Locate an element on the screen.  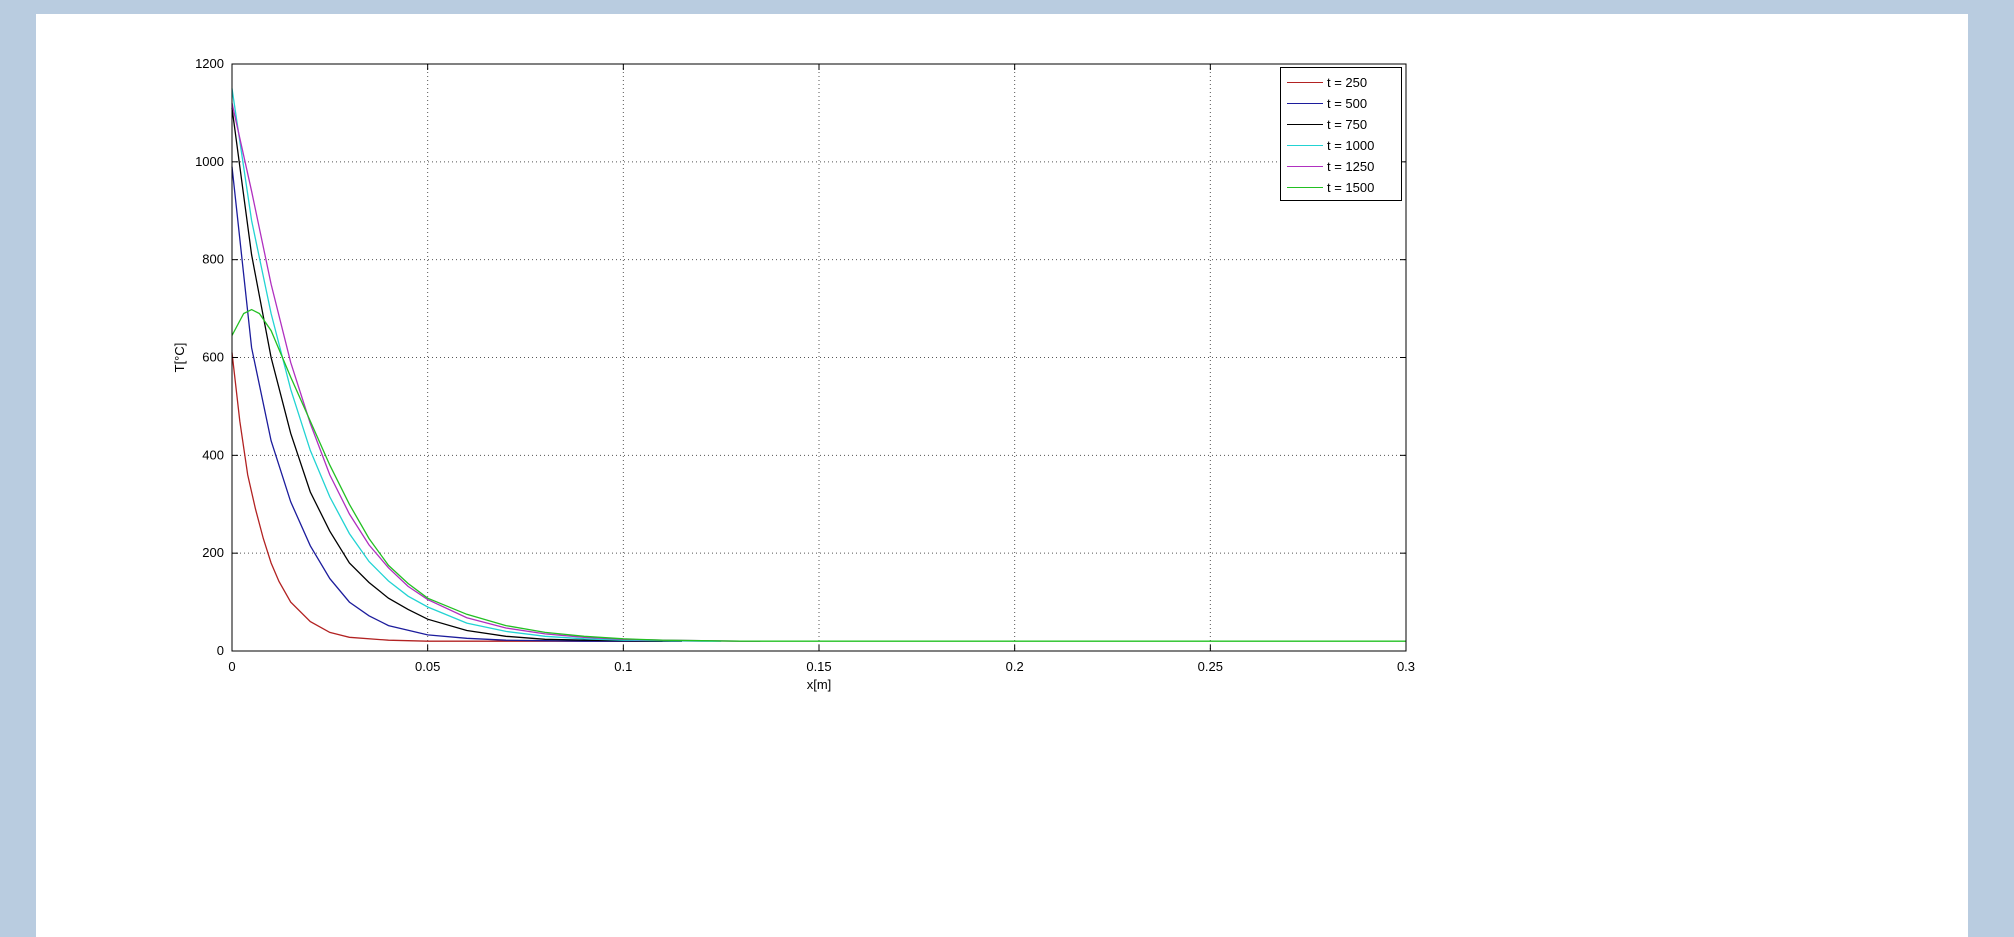
legend-entry: t = 750 is located at coordinates (1343, 124).